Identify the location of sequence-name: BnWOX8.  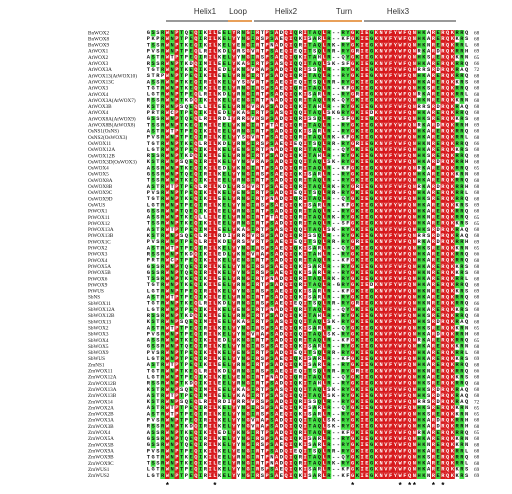
(98, 39).